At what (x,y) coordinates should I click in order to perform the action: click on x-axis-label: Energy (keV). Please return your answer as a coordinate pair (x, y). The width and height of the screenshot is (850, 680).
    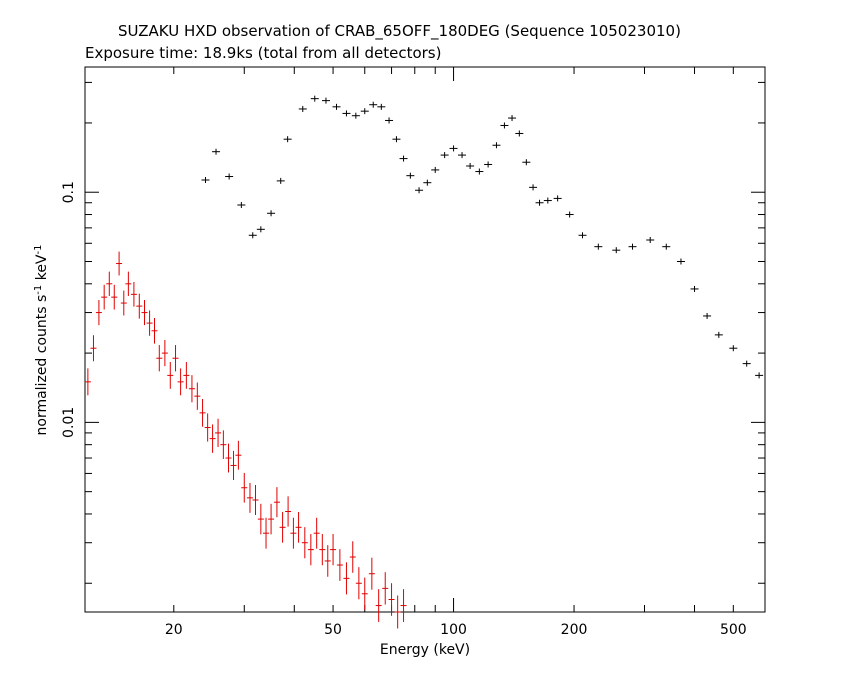
    Looking at the image, I should click on (425, 650).